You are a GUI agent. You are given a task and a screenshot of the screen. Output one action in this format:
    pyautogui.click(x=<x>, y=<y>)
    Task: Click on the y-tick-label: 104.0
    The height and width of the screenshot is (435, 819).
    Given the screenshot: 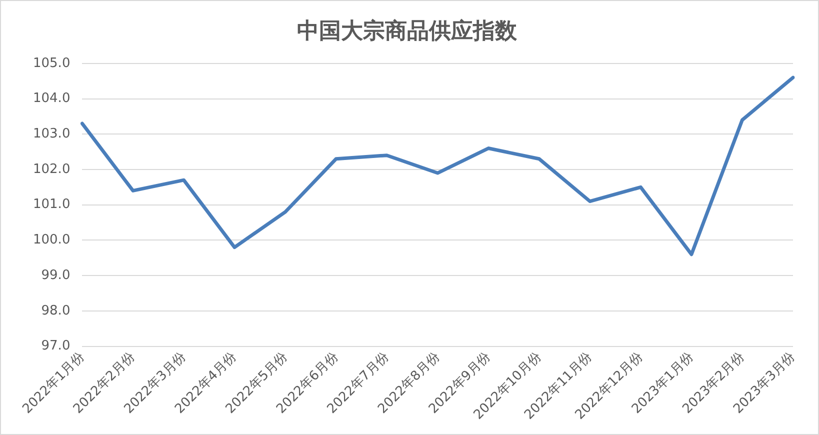 What is the action you would take?
    pyautogui.click(x=51, y=98)
    